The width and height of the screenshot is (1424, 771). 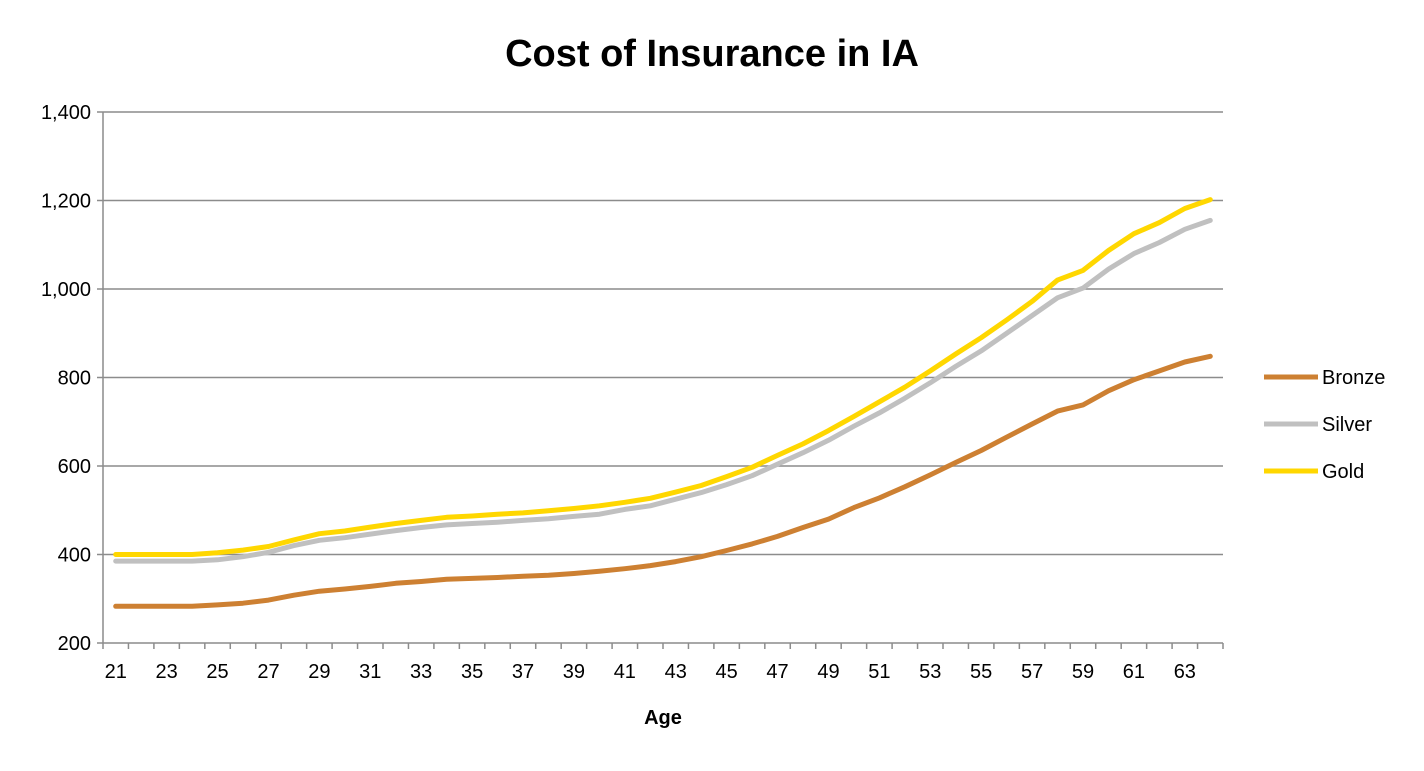 What do you see at coordinates (217, 672) in the screenshot?
I see `x-tick-label: 25` at bounding box center [217, 672].